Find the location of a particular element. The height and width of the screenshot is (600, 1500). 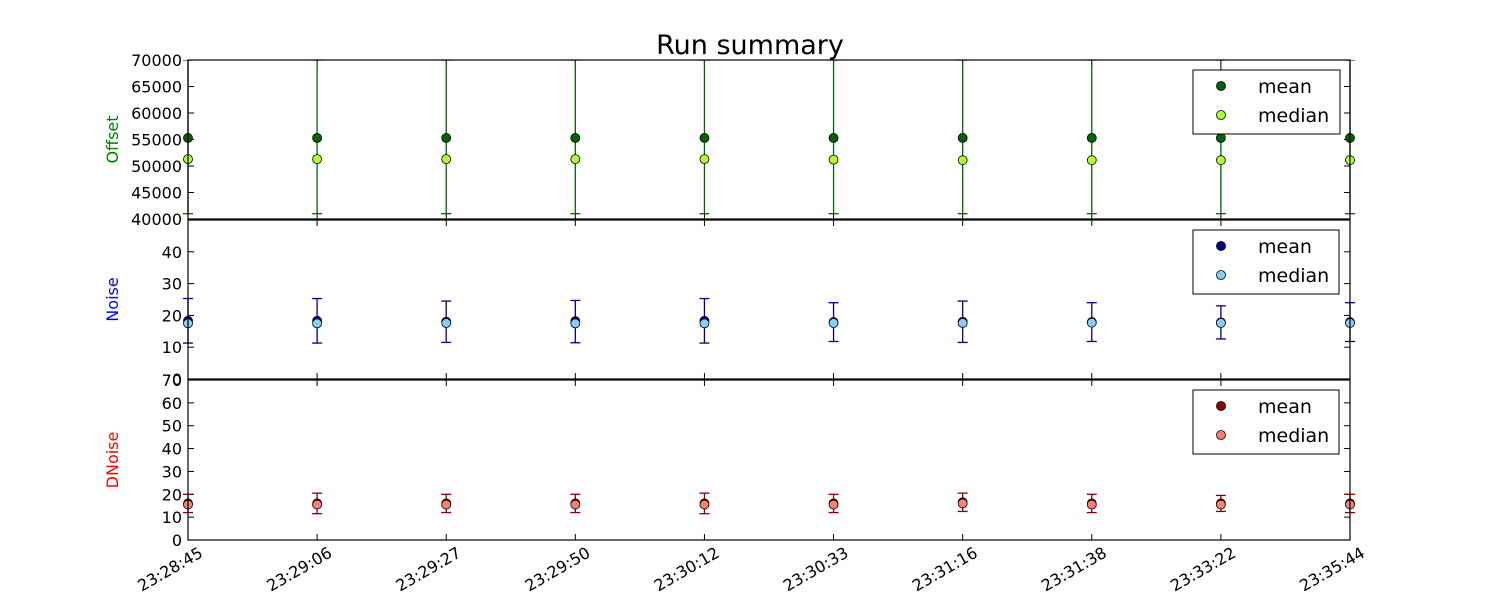

x-tick-label: 23:35:44 is located at coordinates (1332, 569).